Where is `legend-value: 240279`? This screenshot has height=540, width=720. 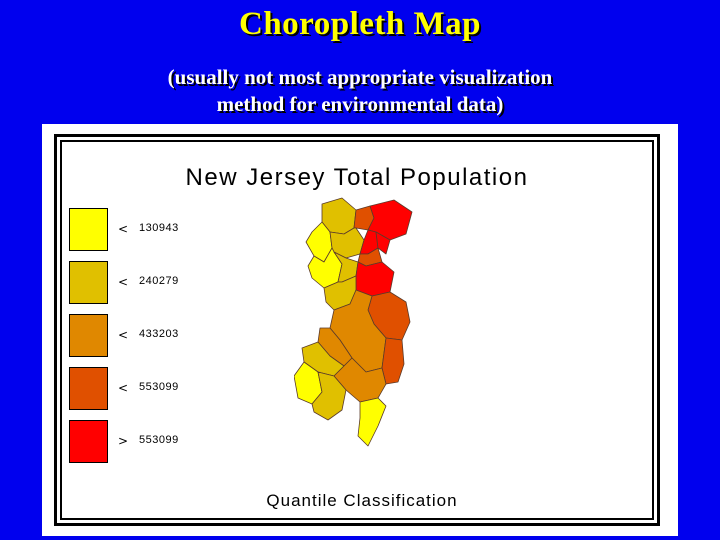
legend-value: 240279 is located at coordinates (159, 281).